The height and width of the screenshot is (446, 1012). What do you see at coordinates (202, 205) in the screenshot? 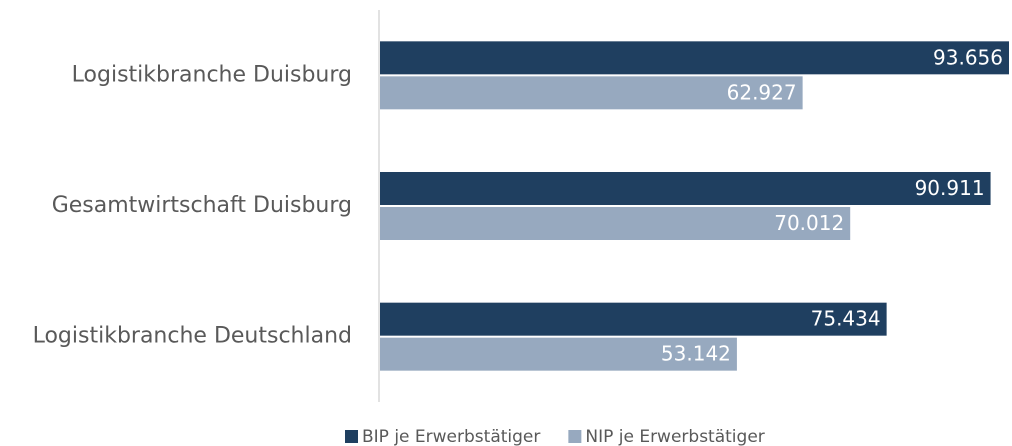
I see `category-label: Gesamtwirtschaft Duisburg` at bounding box center [202, 205].